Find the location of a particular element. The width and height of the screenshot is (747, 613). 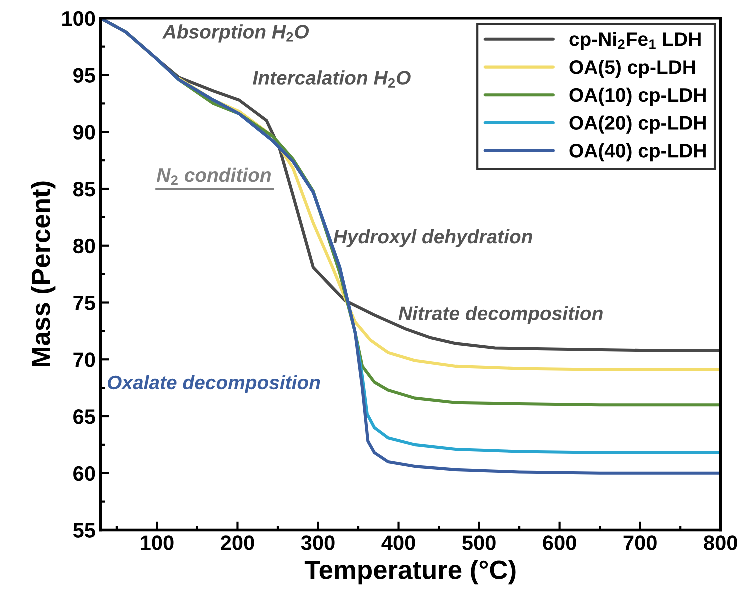

y-tick-label: 85 is located at coordinates (84, 189).